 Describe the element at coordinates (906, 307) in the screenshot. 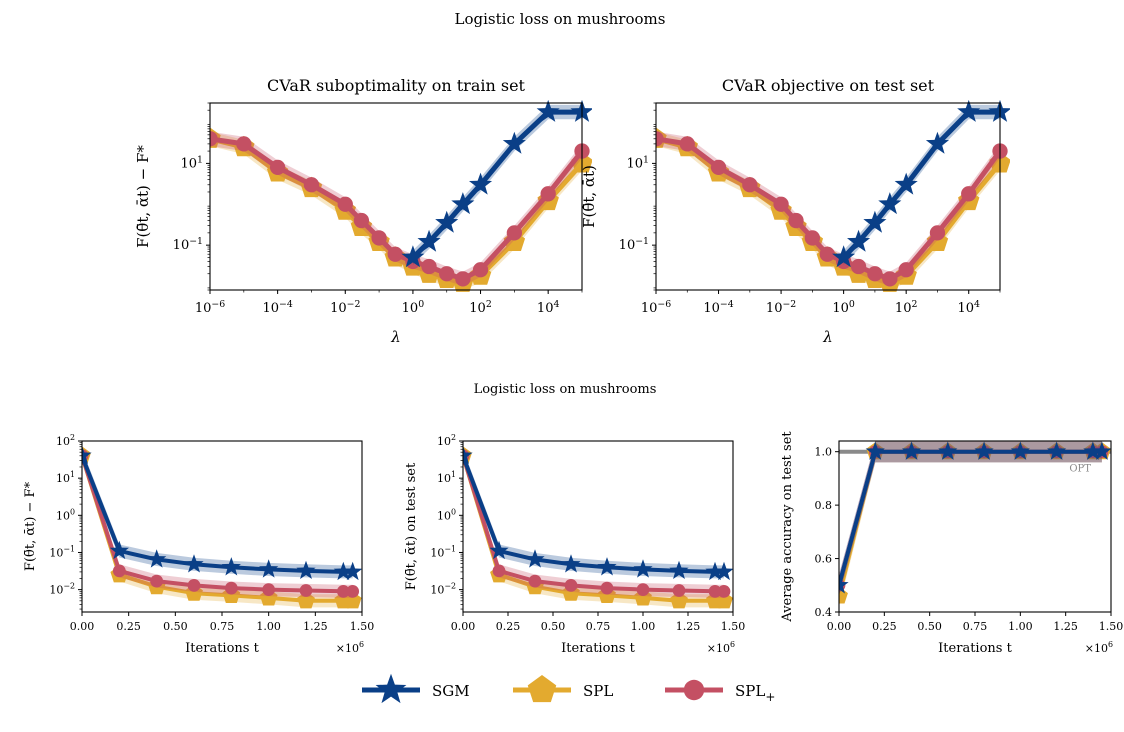

I see `x-tick-label: 10²` at that location.